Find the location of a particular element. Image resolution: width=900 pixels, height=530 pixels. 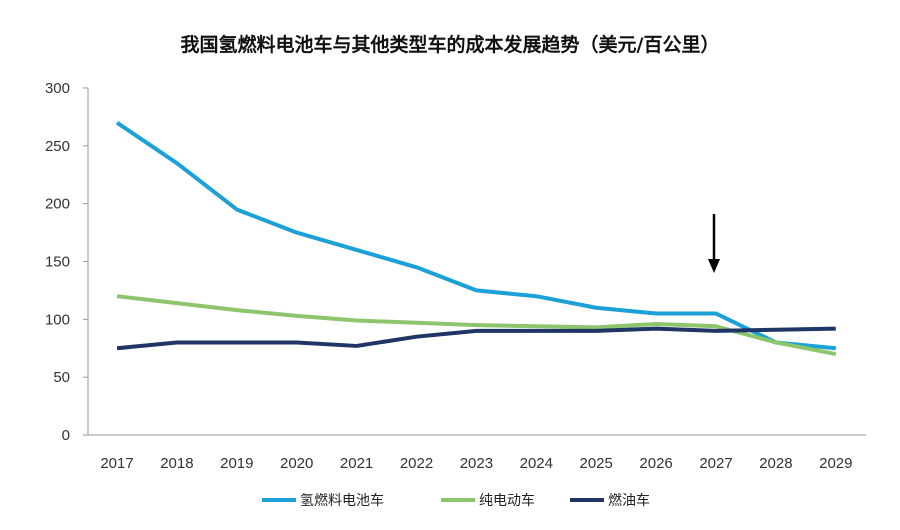

x-tick-label: 2026 is located at coordinates (655, 463).